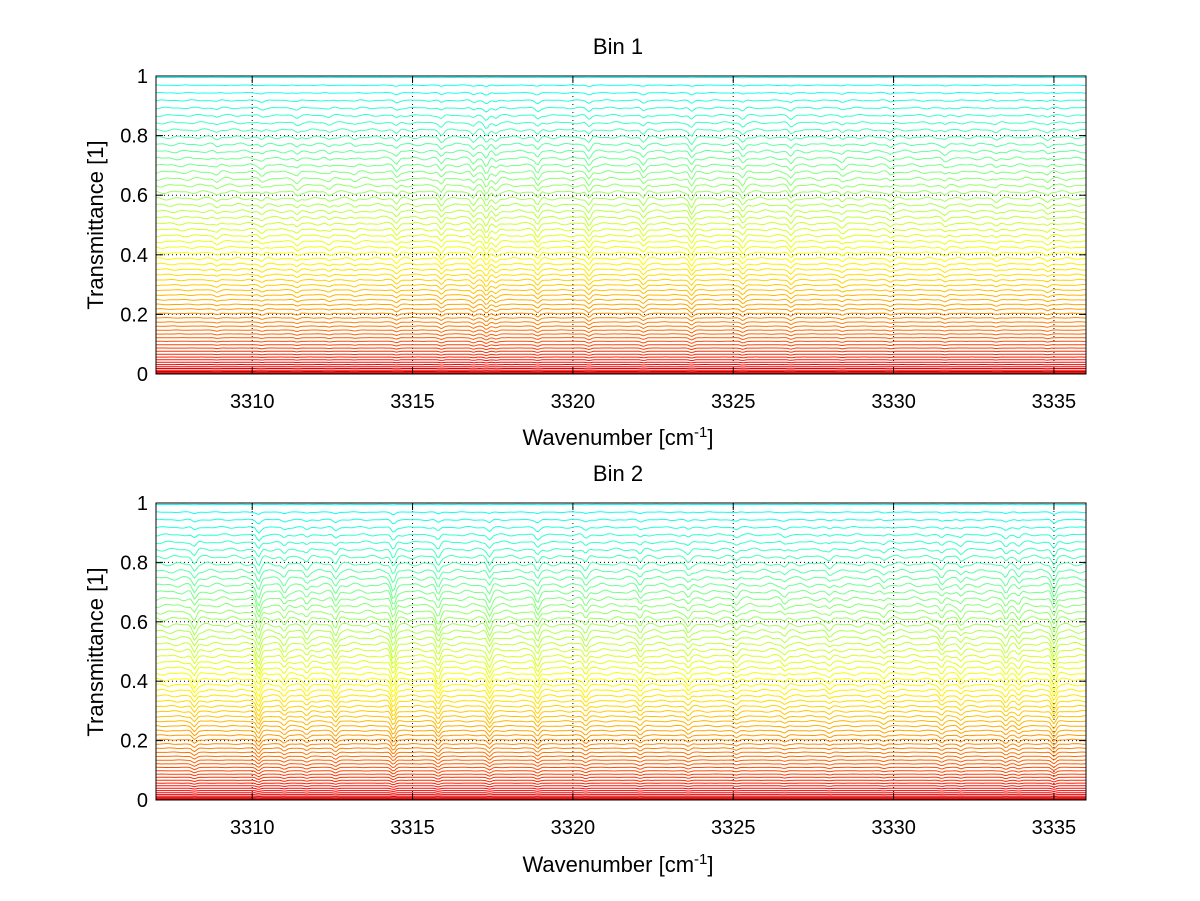  I want to click on y-tick-label: 0, so click(142, 375).